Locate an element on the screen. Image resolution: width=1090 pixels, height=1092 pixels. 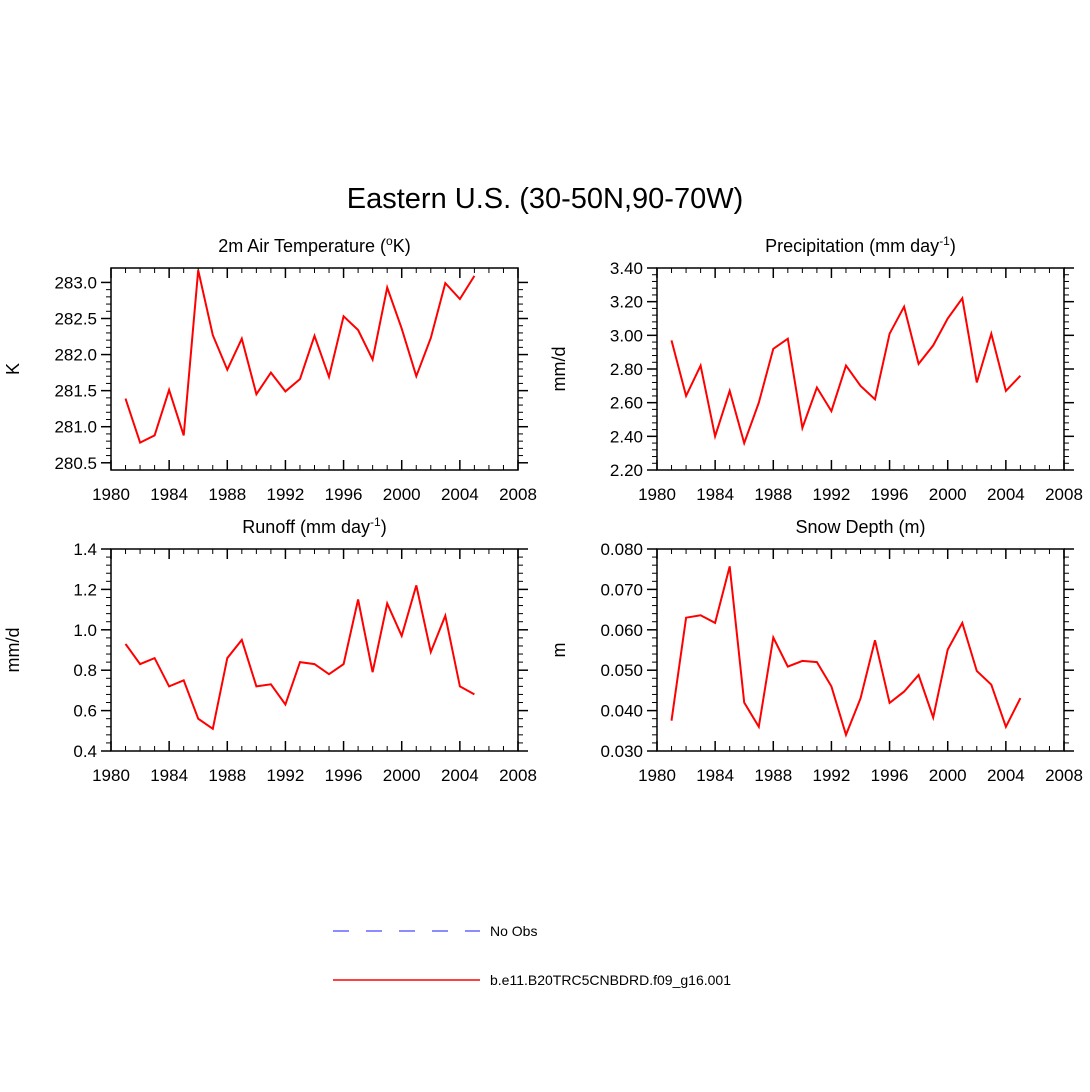
panel-title-text: Precipitation (mm day is located at coordinates (852, 246).